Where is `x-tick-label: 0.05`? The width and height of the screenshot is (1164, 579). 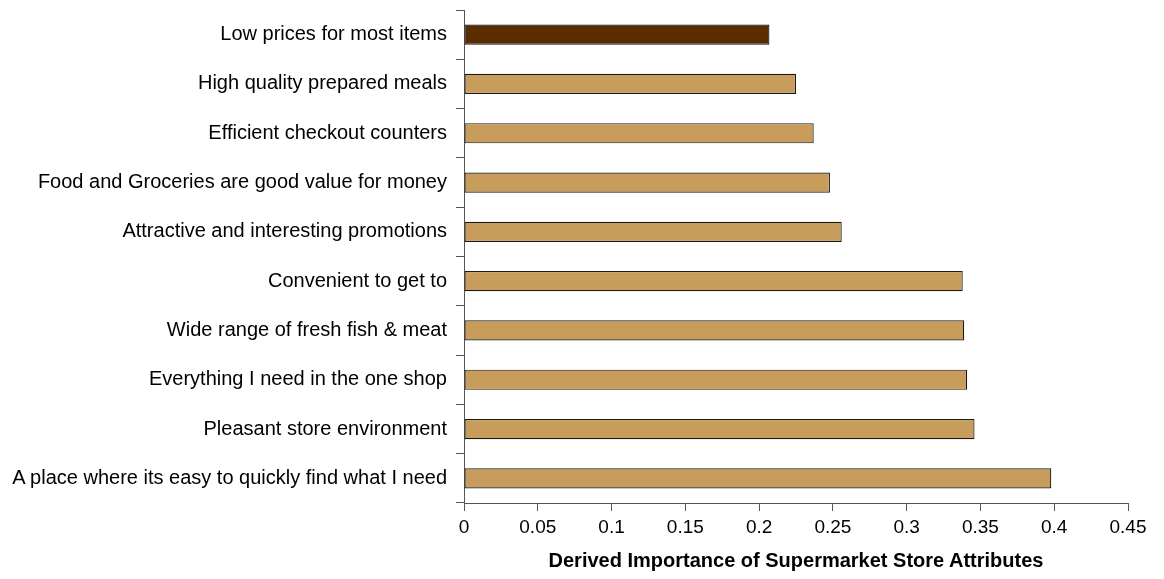
x-tick-label: 0.05 is located at coordinates (538, 526).